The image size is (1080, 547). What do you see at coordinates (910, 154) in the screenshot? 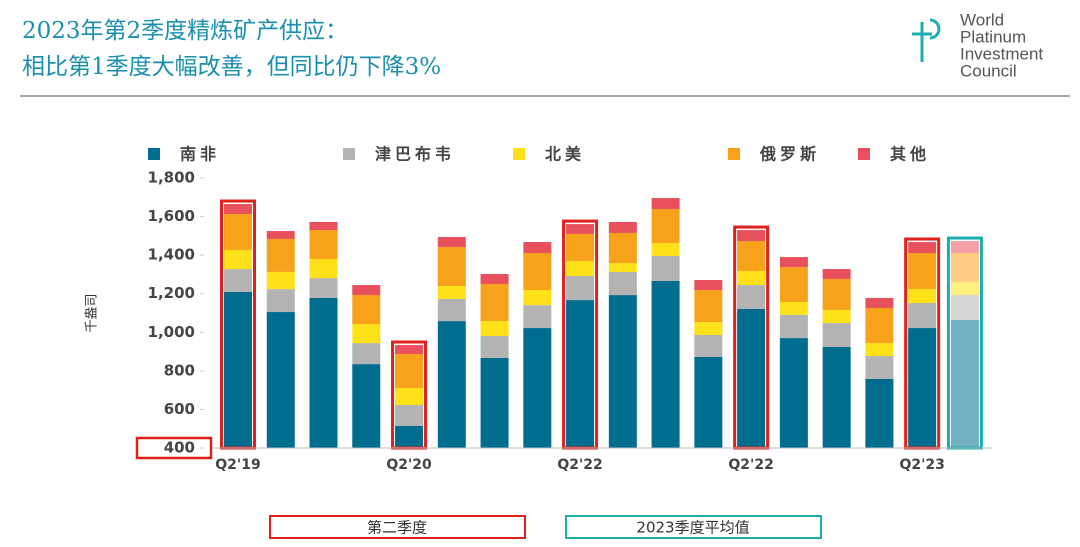
I see `legend-label: 其他` at bounding box center [910, 154].